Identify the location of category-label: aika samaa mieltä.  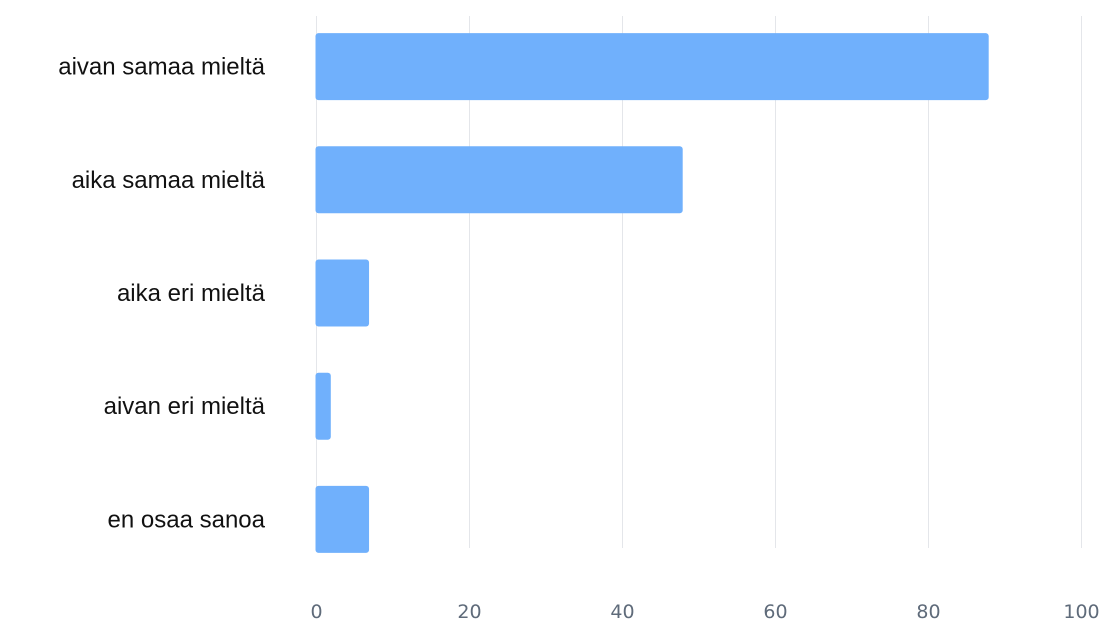
(169, 180).